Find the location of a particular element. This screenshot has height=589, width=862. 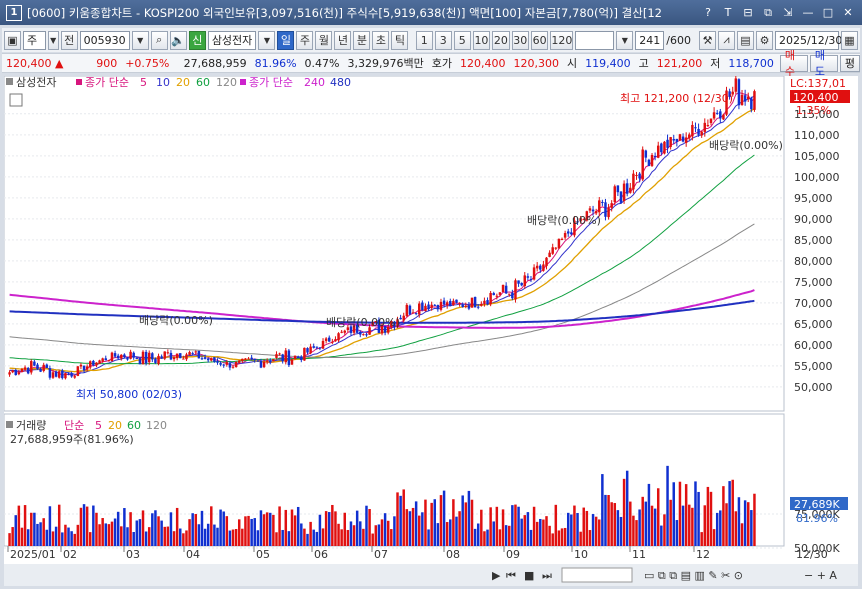

calendar-icon: ▦ is located at coordinates (849, 40).